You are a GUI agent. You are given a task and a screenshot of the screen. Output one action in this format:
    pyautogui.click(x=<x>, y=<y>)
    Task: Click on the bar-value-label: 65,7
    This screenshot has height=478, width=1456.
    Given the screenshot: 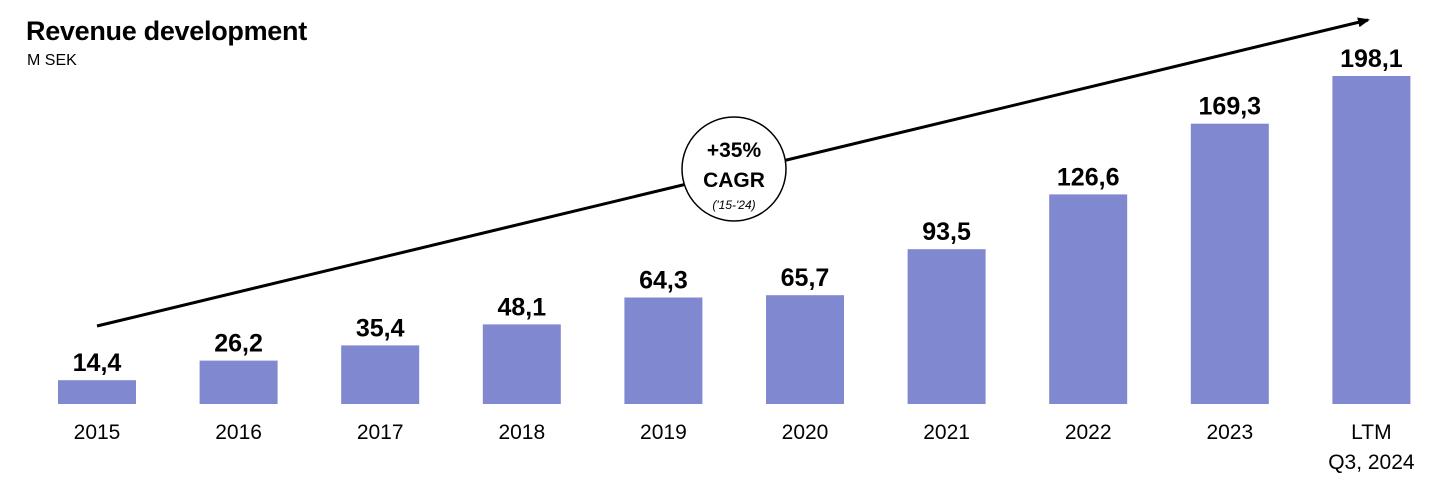 What is the action you would take?
    pyautogui.click(x=805, y=278)
    